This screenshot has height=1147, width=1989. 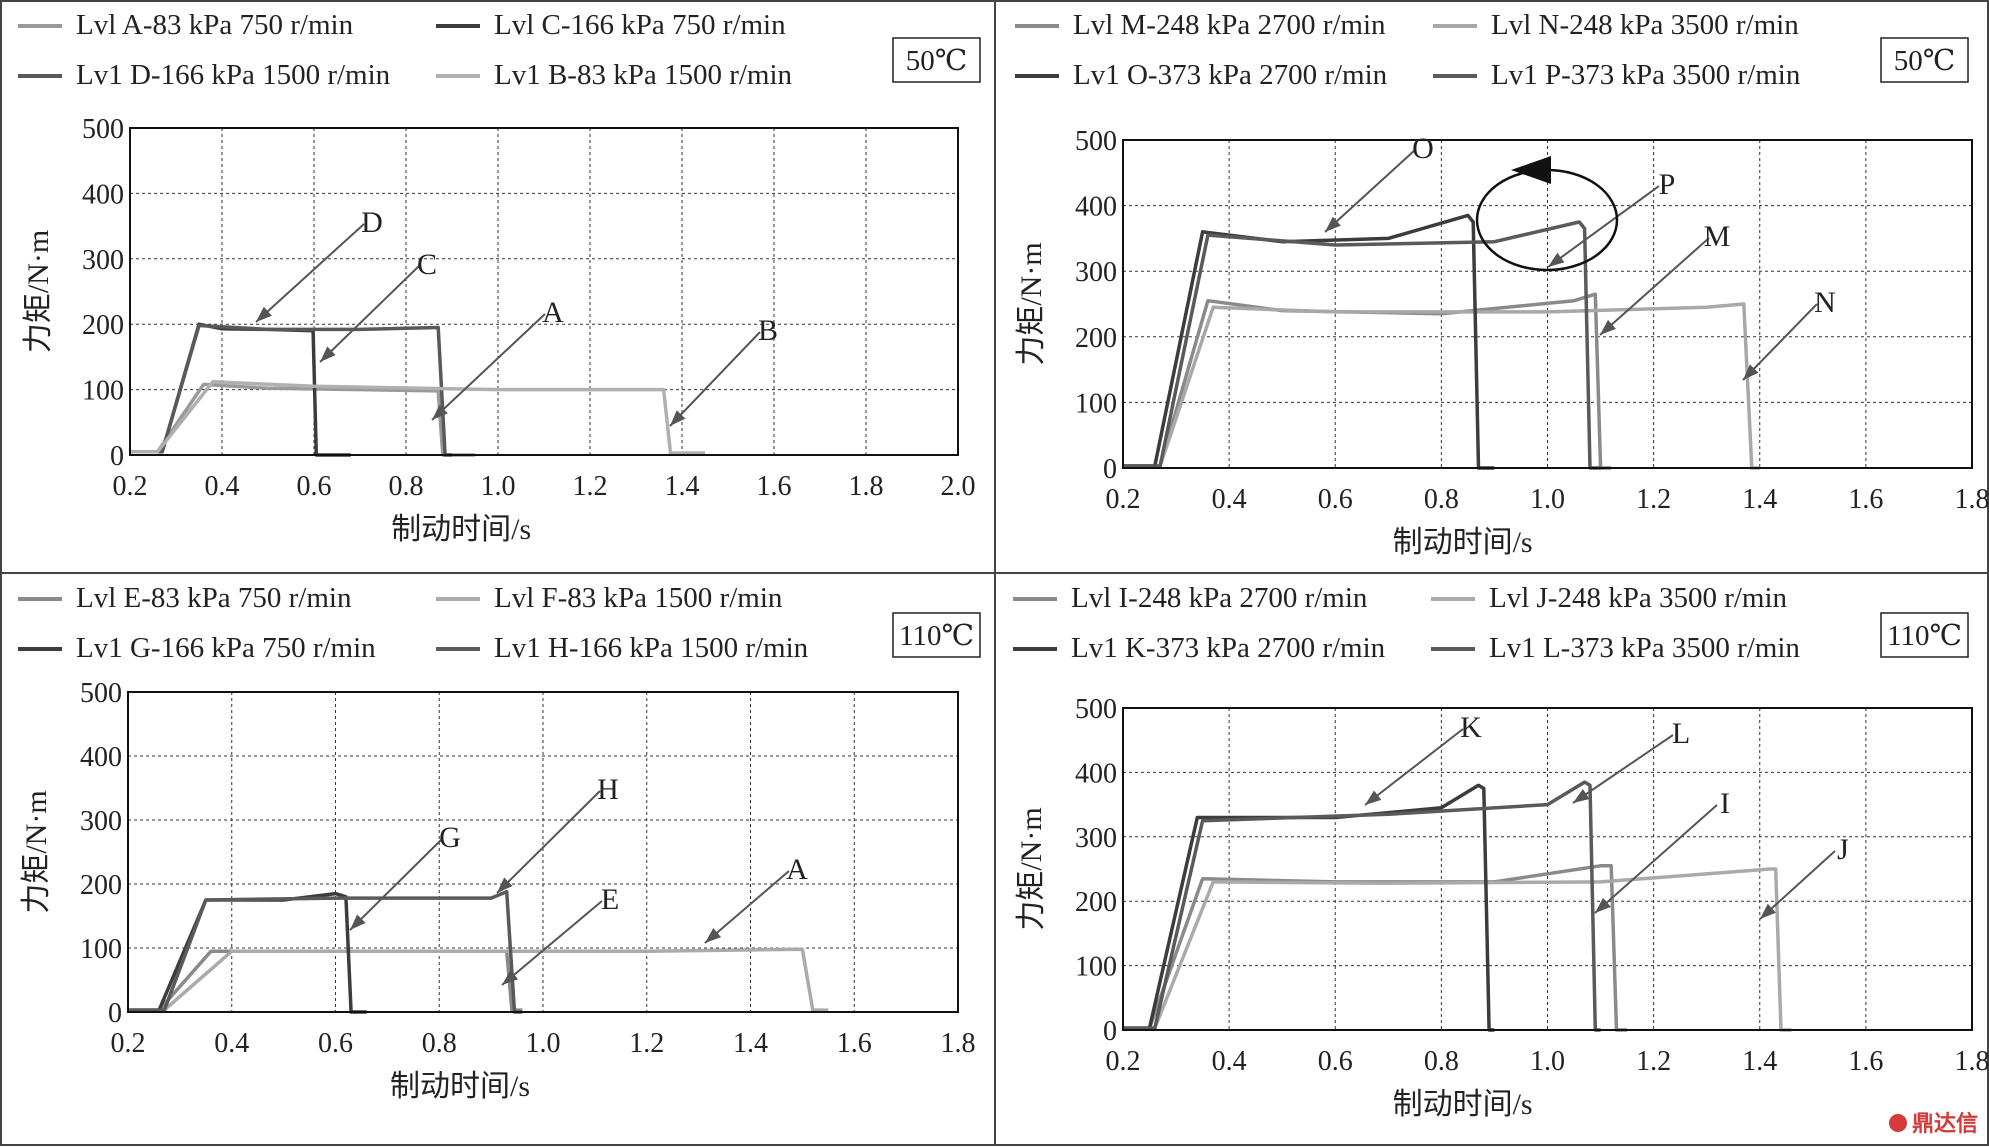 What do you see at coordinates (1681, 733) in the screenshot?
I see `annotation-label: L` at bounding box center [1681, 733].